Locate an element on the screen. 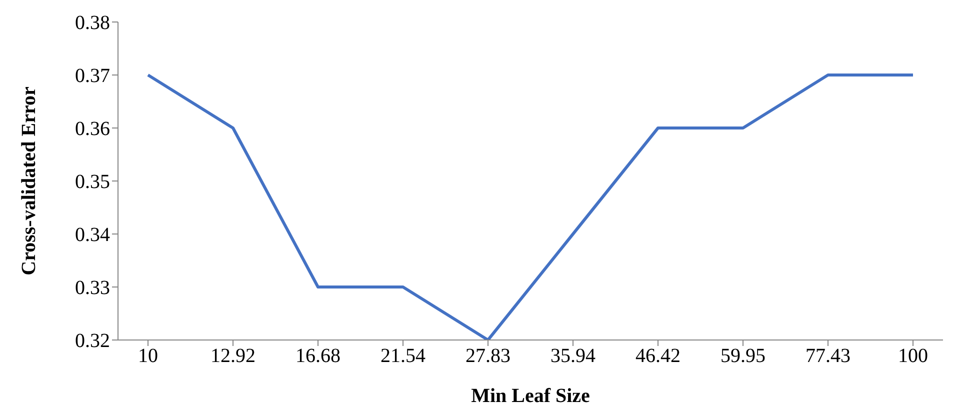 This screenshot has width=961, height=416. y-tick-label: 0.37 is located at coordinates (92, 76).